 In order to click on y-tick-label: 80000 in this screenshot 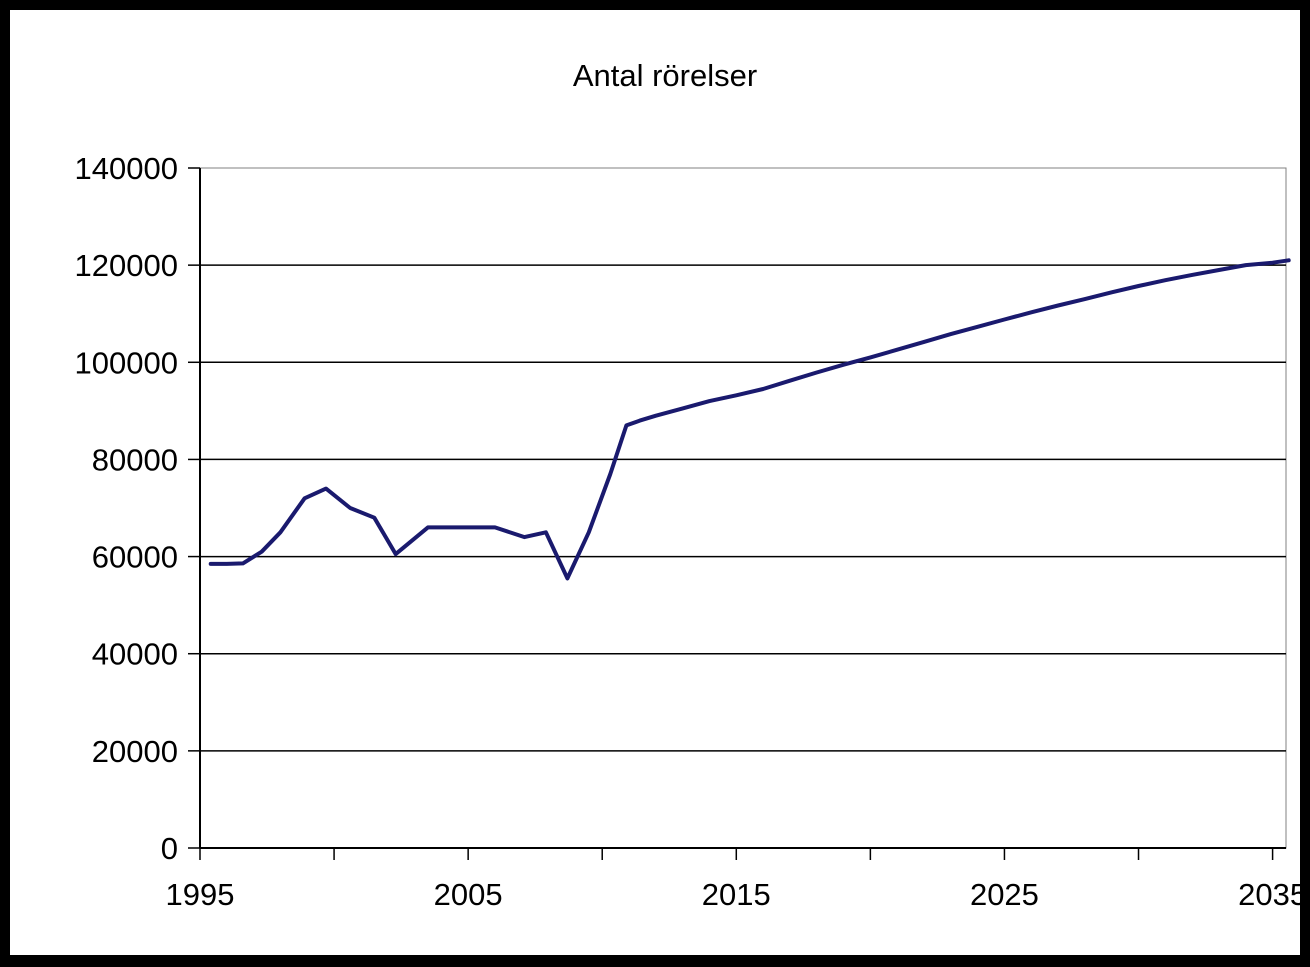, I will do `click(135, 459)`.